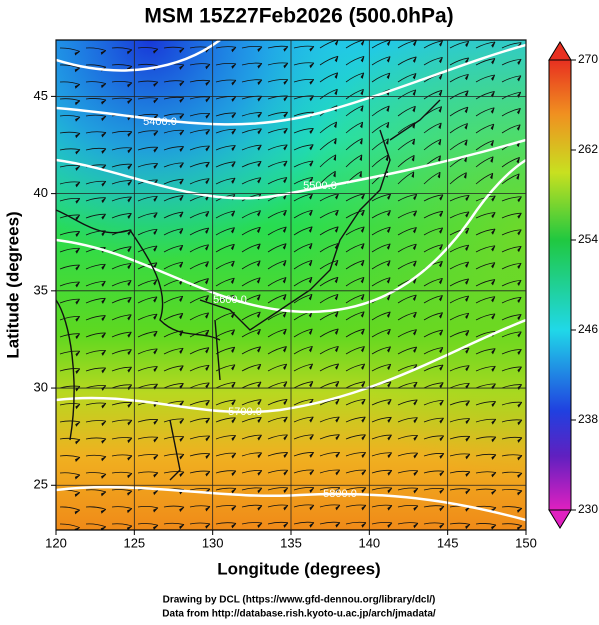 The width and height of the screenshot is (599, 625). What do you see at coordinates (588, 509) in the screenshot?
I see `colorbar-tick-label: 230` at bounding box center [588, 509].